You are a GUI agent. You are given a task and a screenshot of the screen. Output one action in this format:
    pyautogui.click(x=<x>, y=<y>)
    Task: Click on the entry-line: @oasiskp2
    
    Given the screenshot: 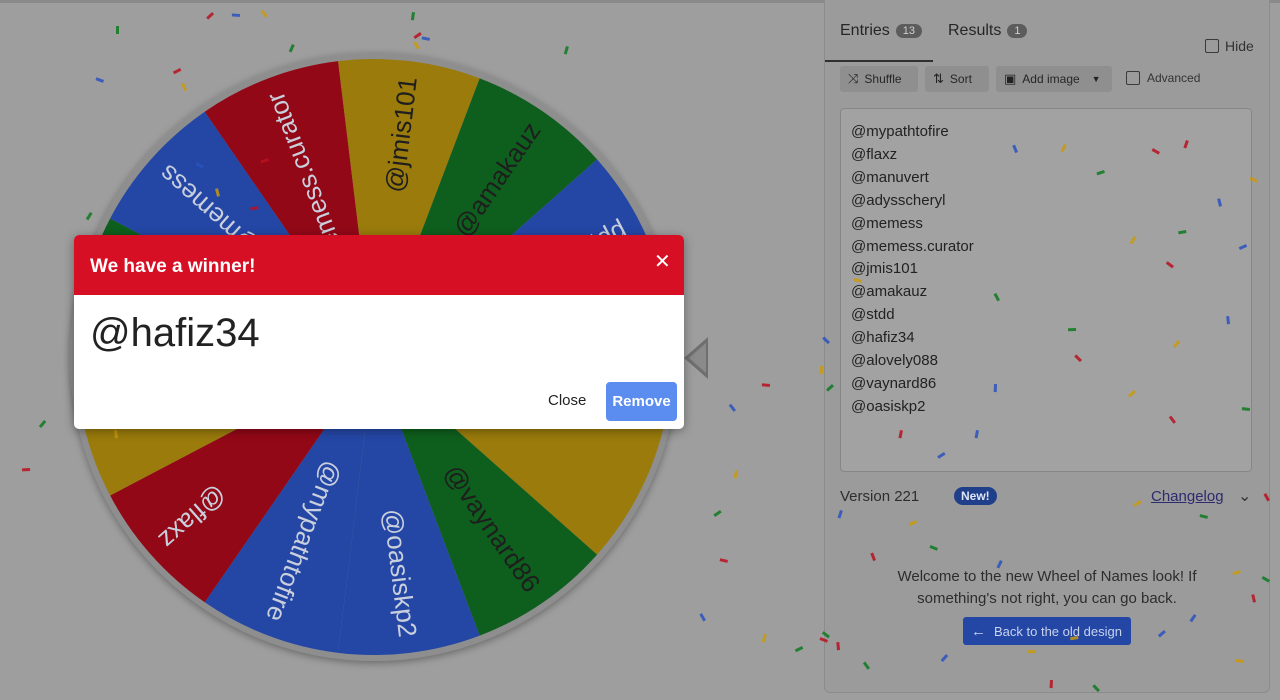 What is the action you would take?
    pyautogui.click(x=888, y=406)
    